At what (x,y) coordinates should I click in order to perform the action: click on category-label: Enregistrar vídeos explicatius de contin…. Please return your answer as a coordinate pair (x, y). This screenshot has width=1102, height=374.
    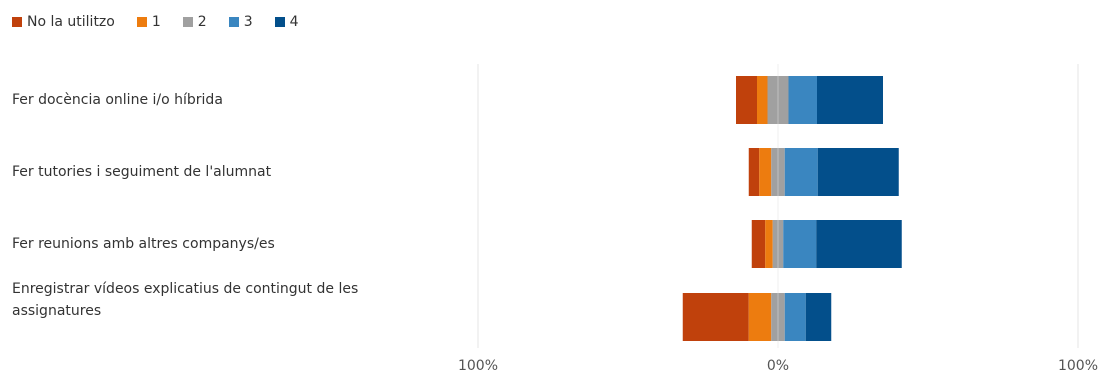
    Looking at the image, I should click on (185, 300).